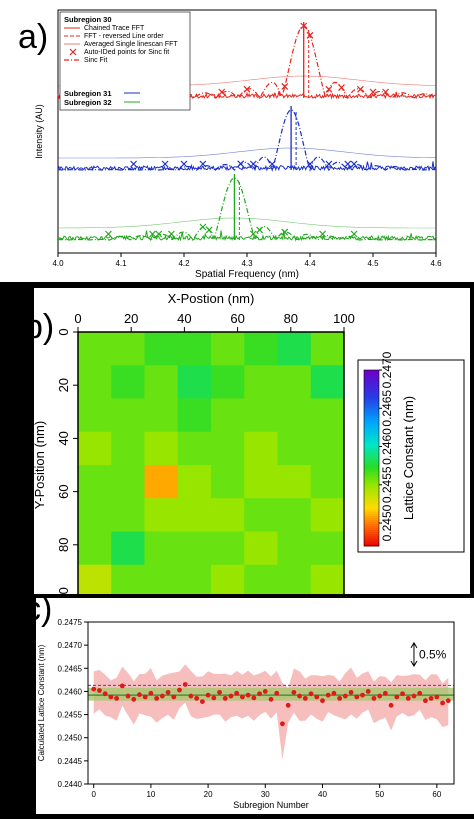 Image resolution: width=474 pixels, height=819 pixels. Describe the element at coordinates (73, 52) in the screenshot. I see `legend-marker` at that location.